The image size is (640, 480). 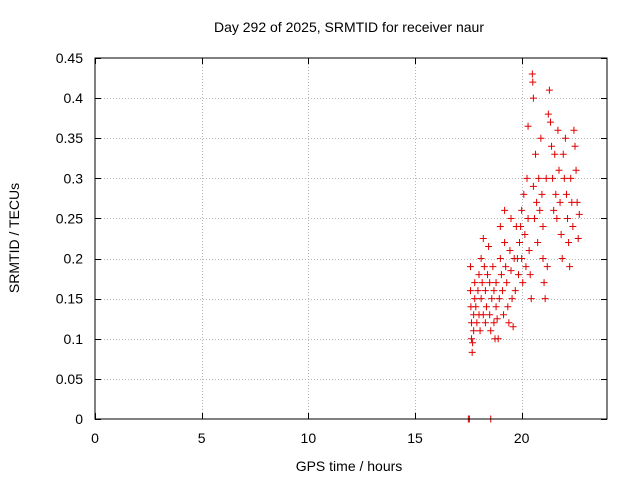 I want to click on x-tick-label: 10, so click(x=309, y=438).